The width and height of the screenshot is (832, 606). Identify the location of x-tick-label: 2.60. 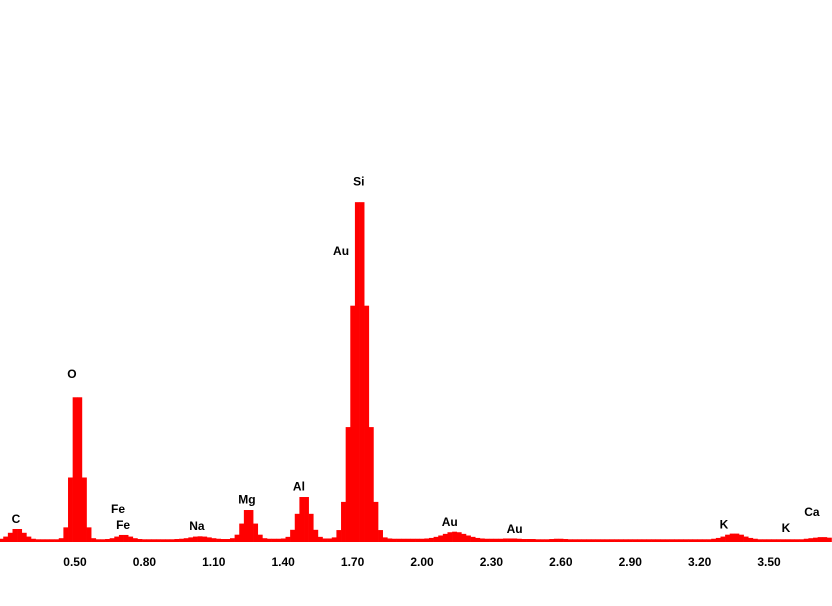
(561, 562).